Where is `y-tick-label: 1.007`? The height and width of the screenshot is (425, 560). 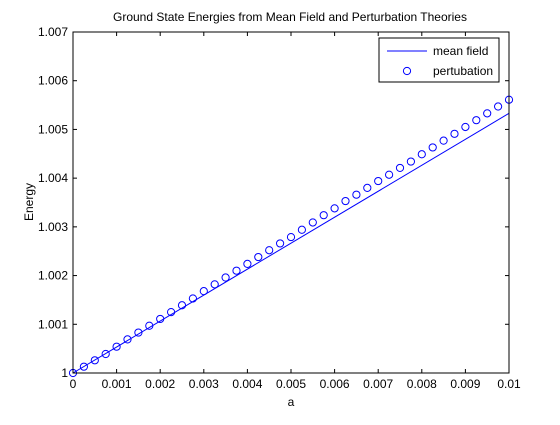 y-tick-label: 1.007 is located at coordinates (53, 32).